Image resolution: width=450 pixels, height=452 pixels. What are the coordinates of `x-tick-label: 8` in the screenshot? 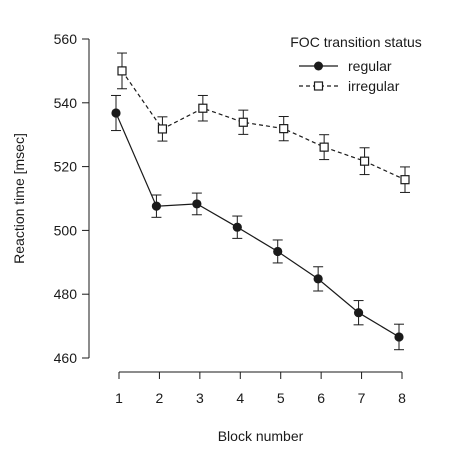 It's located at (402, 398).